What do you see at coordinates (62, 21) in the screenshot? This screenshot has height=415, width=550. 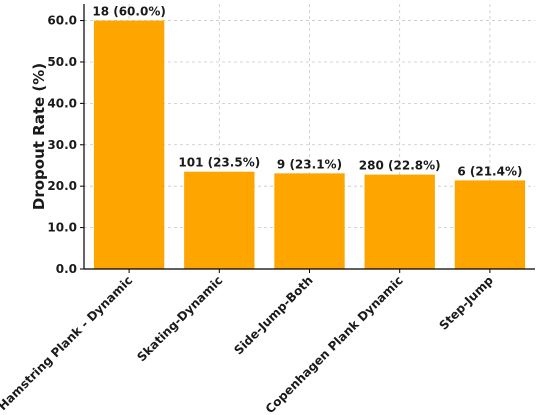 I see `y-tick-label: 60.0` at bounding box center [62, 21].